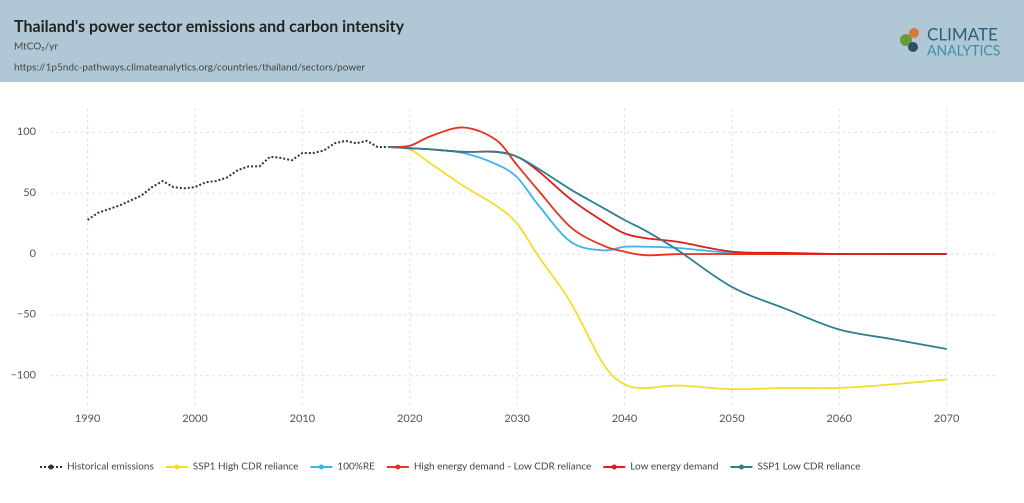 This screenshot has height=503, width=1024. What do you see at coordinates (33, 253) in the screenshot?
I see `y-tick-label: 0` at bounding box center [33, 253].